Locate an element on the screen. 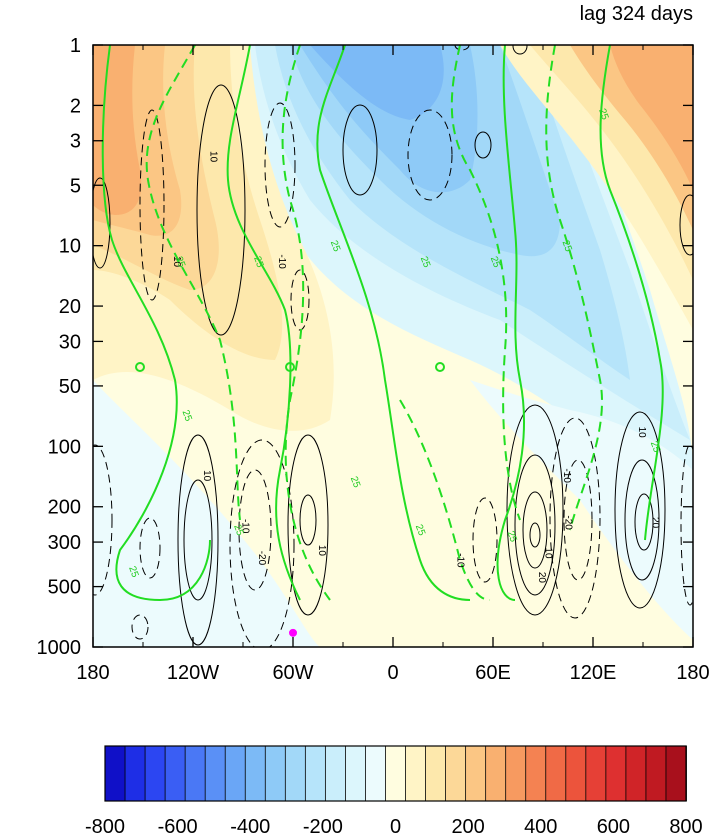  y-tick-label: 30 is located at coordinates (70, 342).